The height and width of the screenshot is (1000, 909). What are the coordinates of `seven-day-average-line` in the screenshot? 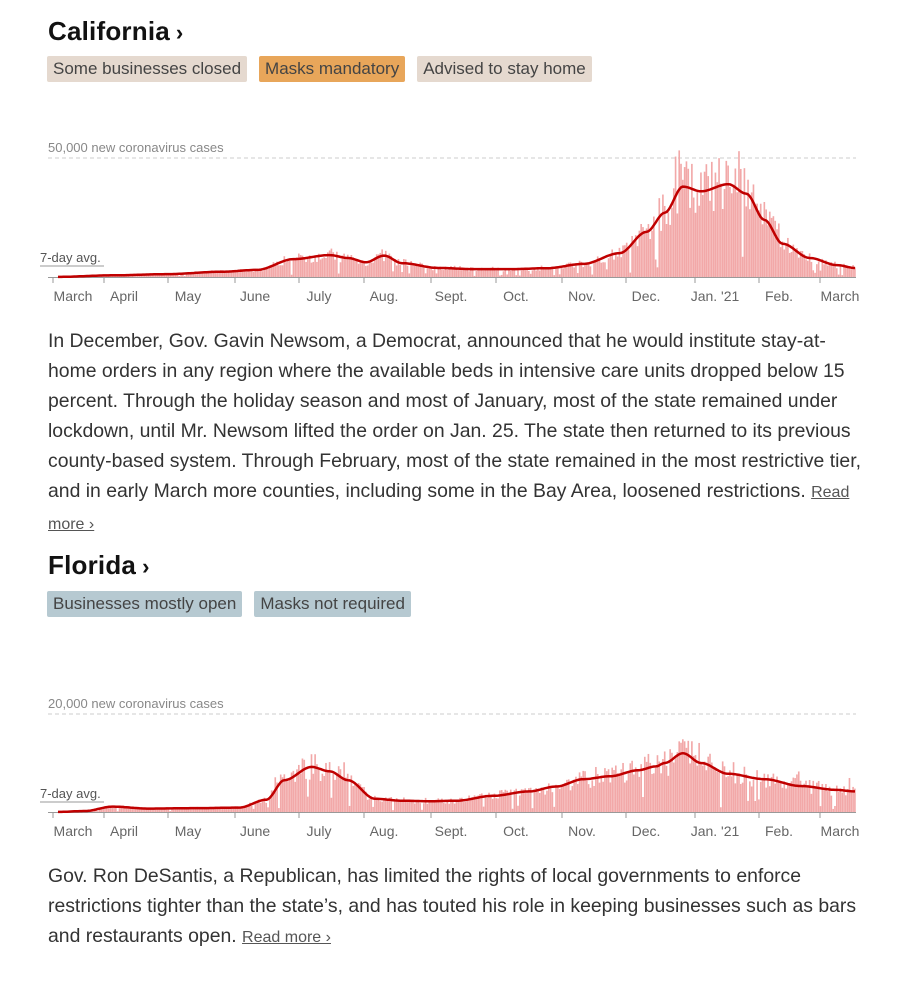 It's located at (457, 230).